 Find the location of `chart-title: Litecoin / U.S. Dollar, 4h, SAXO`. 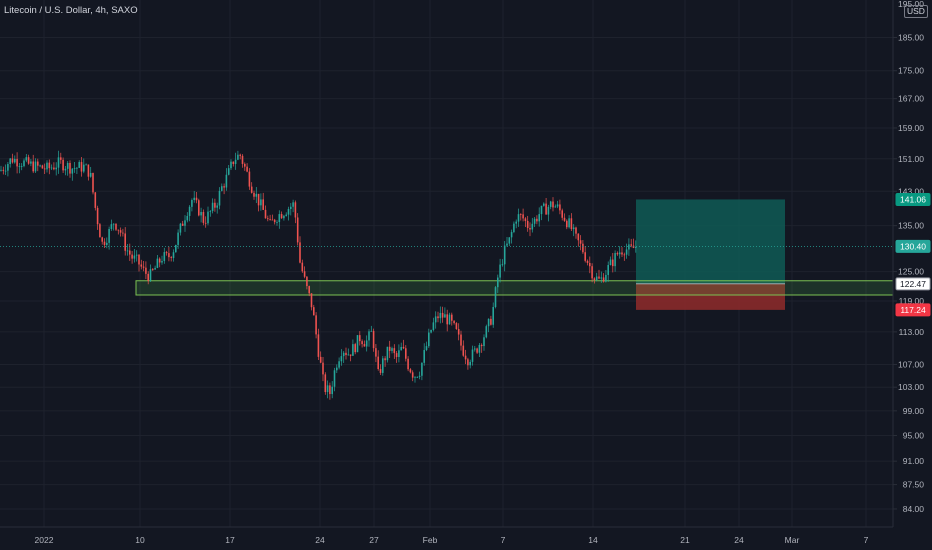

chart-title: Litecoin / U.S. Dollar, 4h, SAXO is located at coordinates (71, 10).